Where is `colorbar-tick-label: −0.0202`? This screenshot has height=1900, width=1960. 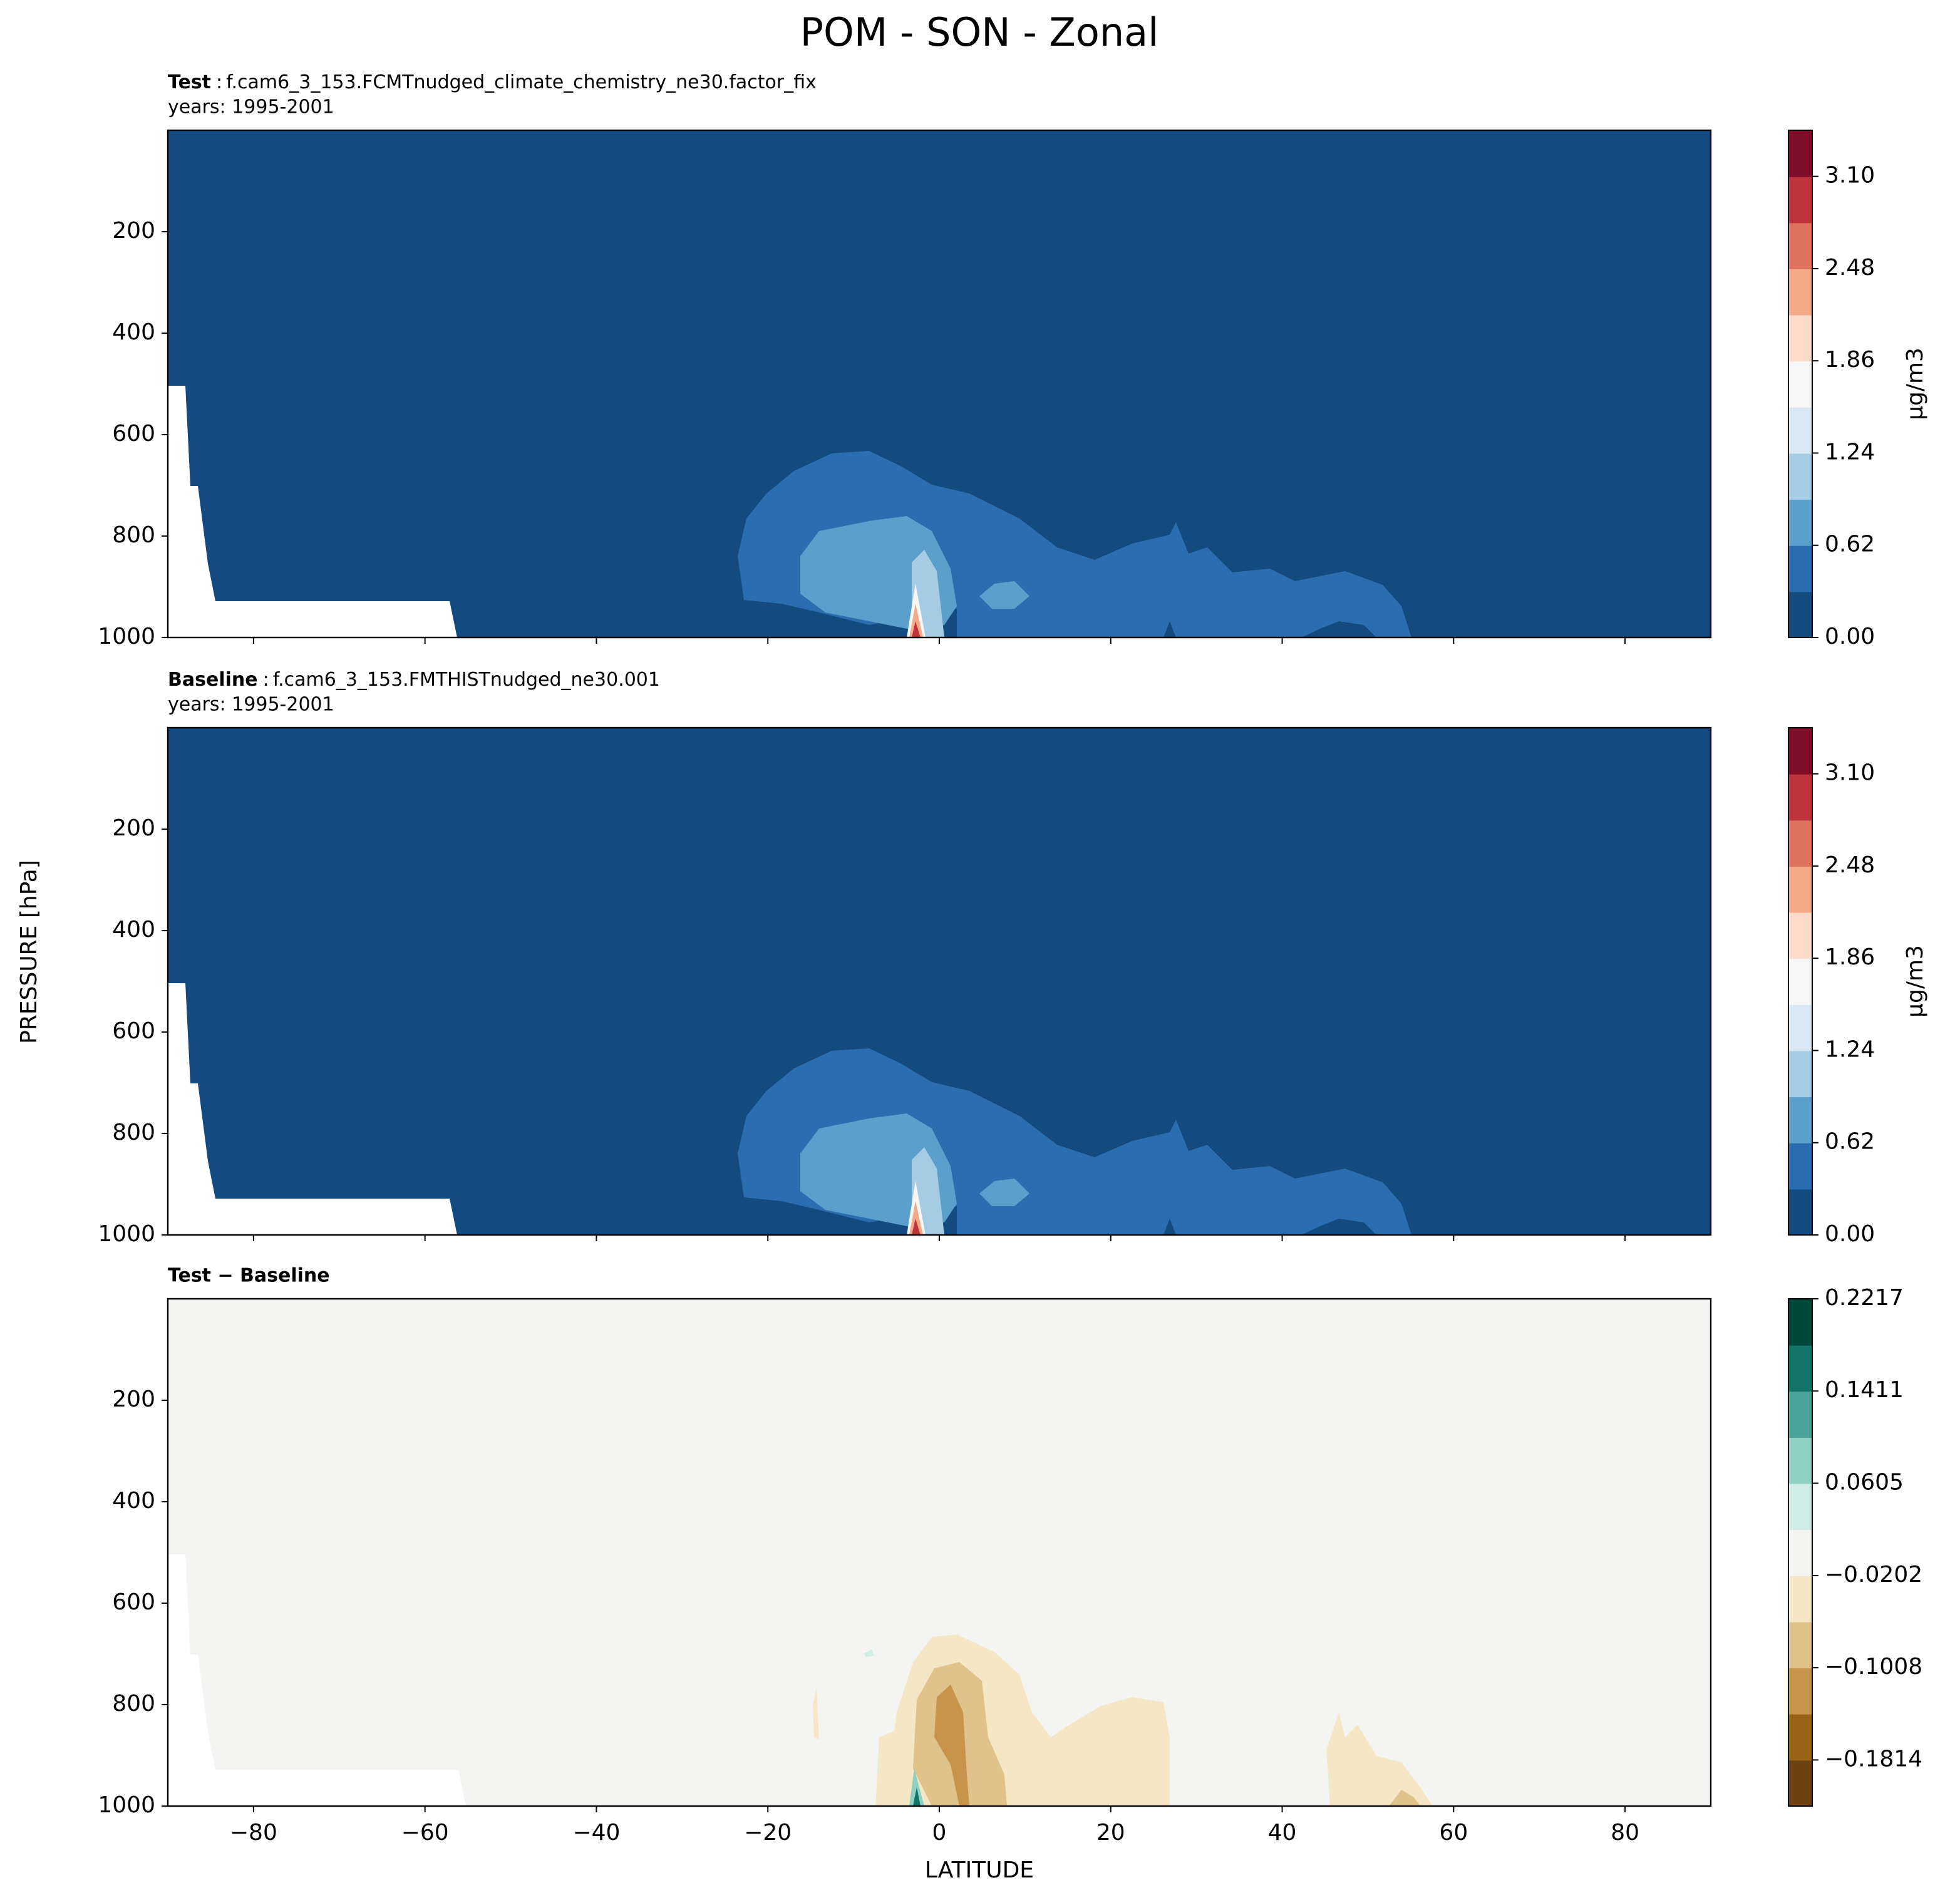
colorbar-tick-label: −0.0202 is located at coordinates (1873, 1575).